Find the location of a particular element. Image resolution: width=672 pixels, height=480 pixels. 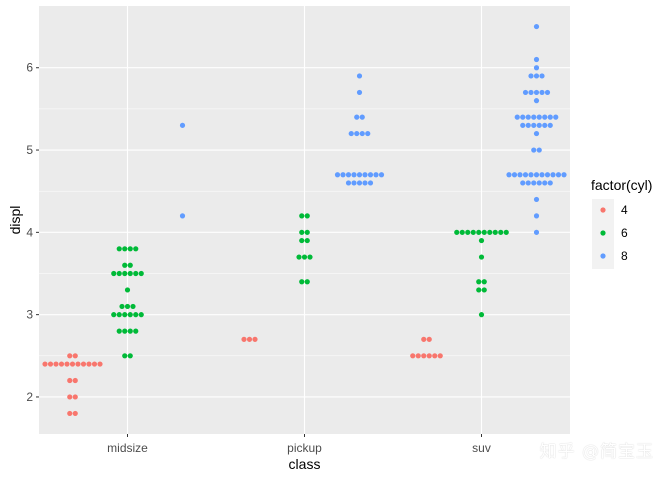

x-tick-label: pickup is located at coordinates (304, 448).